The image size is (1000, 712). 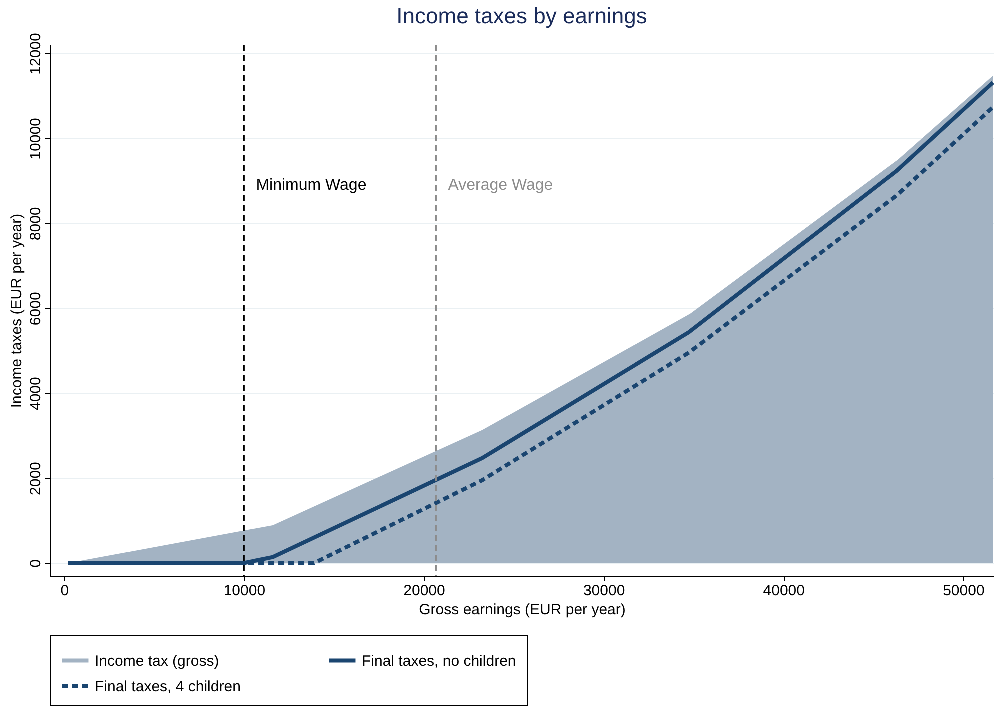 I want to click on legend-label: Final taxes, 4 children, so click(x=168, y=687).